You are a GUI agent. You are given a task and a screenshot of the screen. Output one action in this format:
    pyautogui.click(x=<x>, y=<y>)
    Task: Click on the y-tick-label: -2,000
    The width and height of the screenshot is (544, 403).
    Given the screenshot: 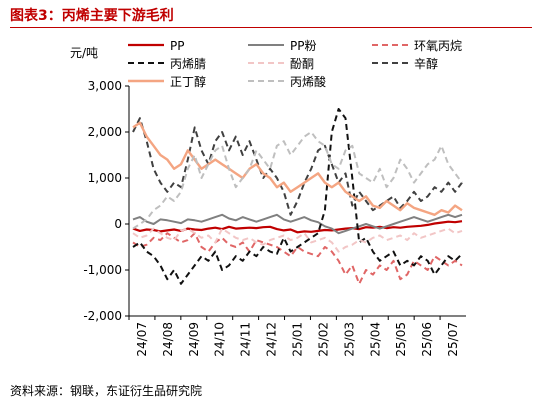 What is the action you would take?
    pyautogui.click(x=102, y=316)
    